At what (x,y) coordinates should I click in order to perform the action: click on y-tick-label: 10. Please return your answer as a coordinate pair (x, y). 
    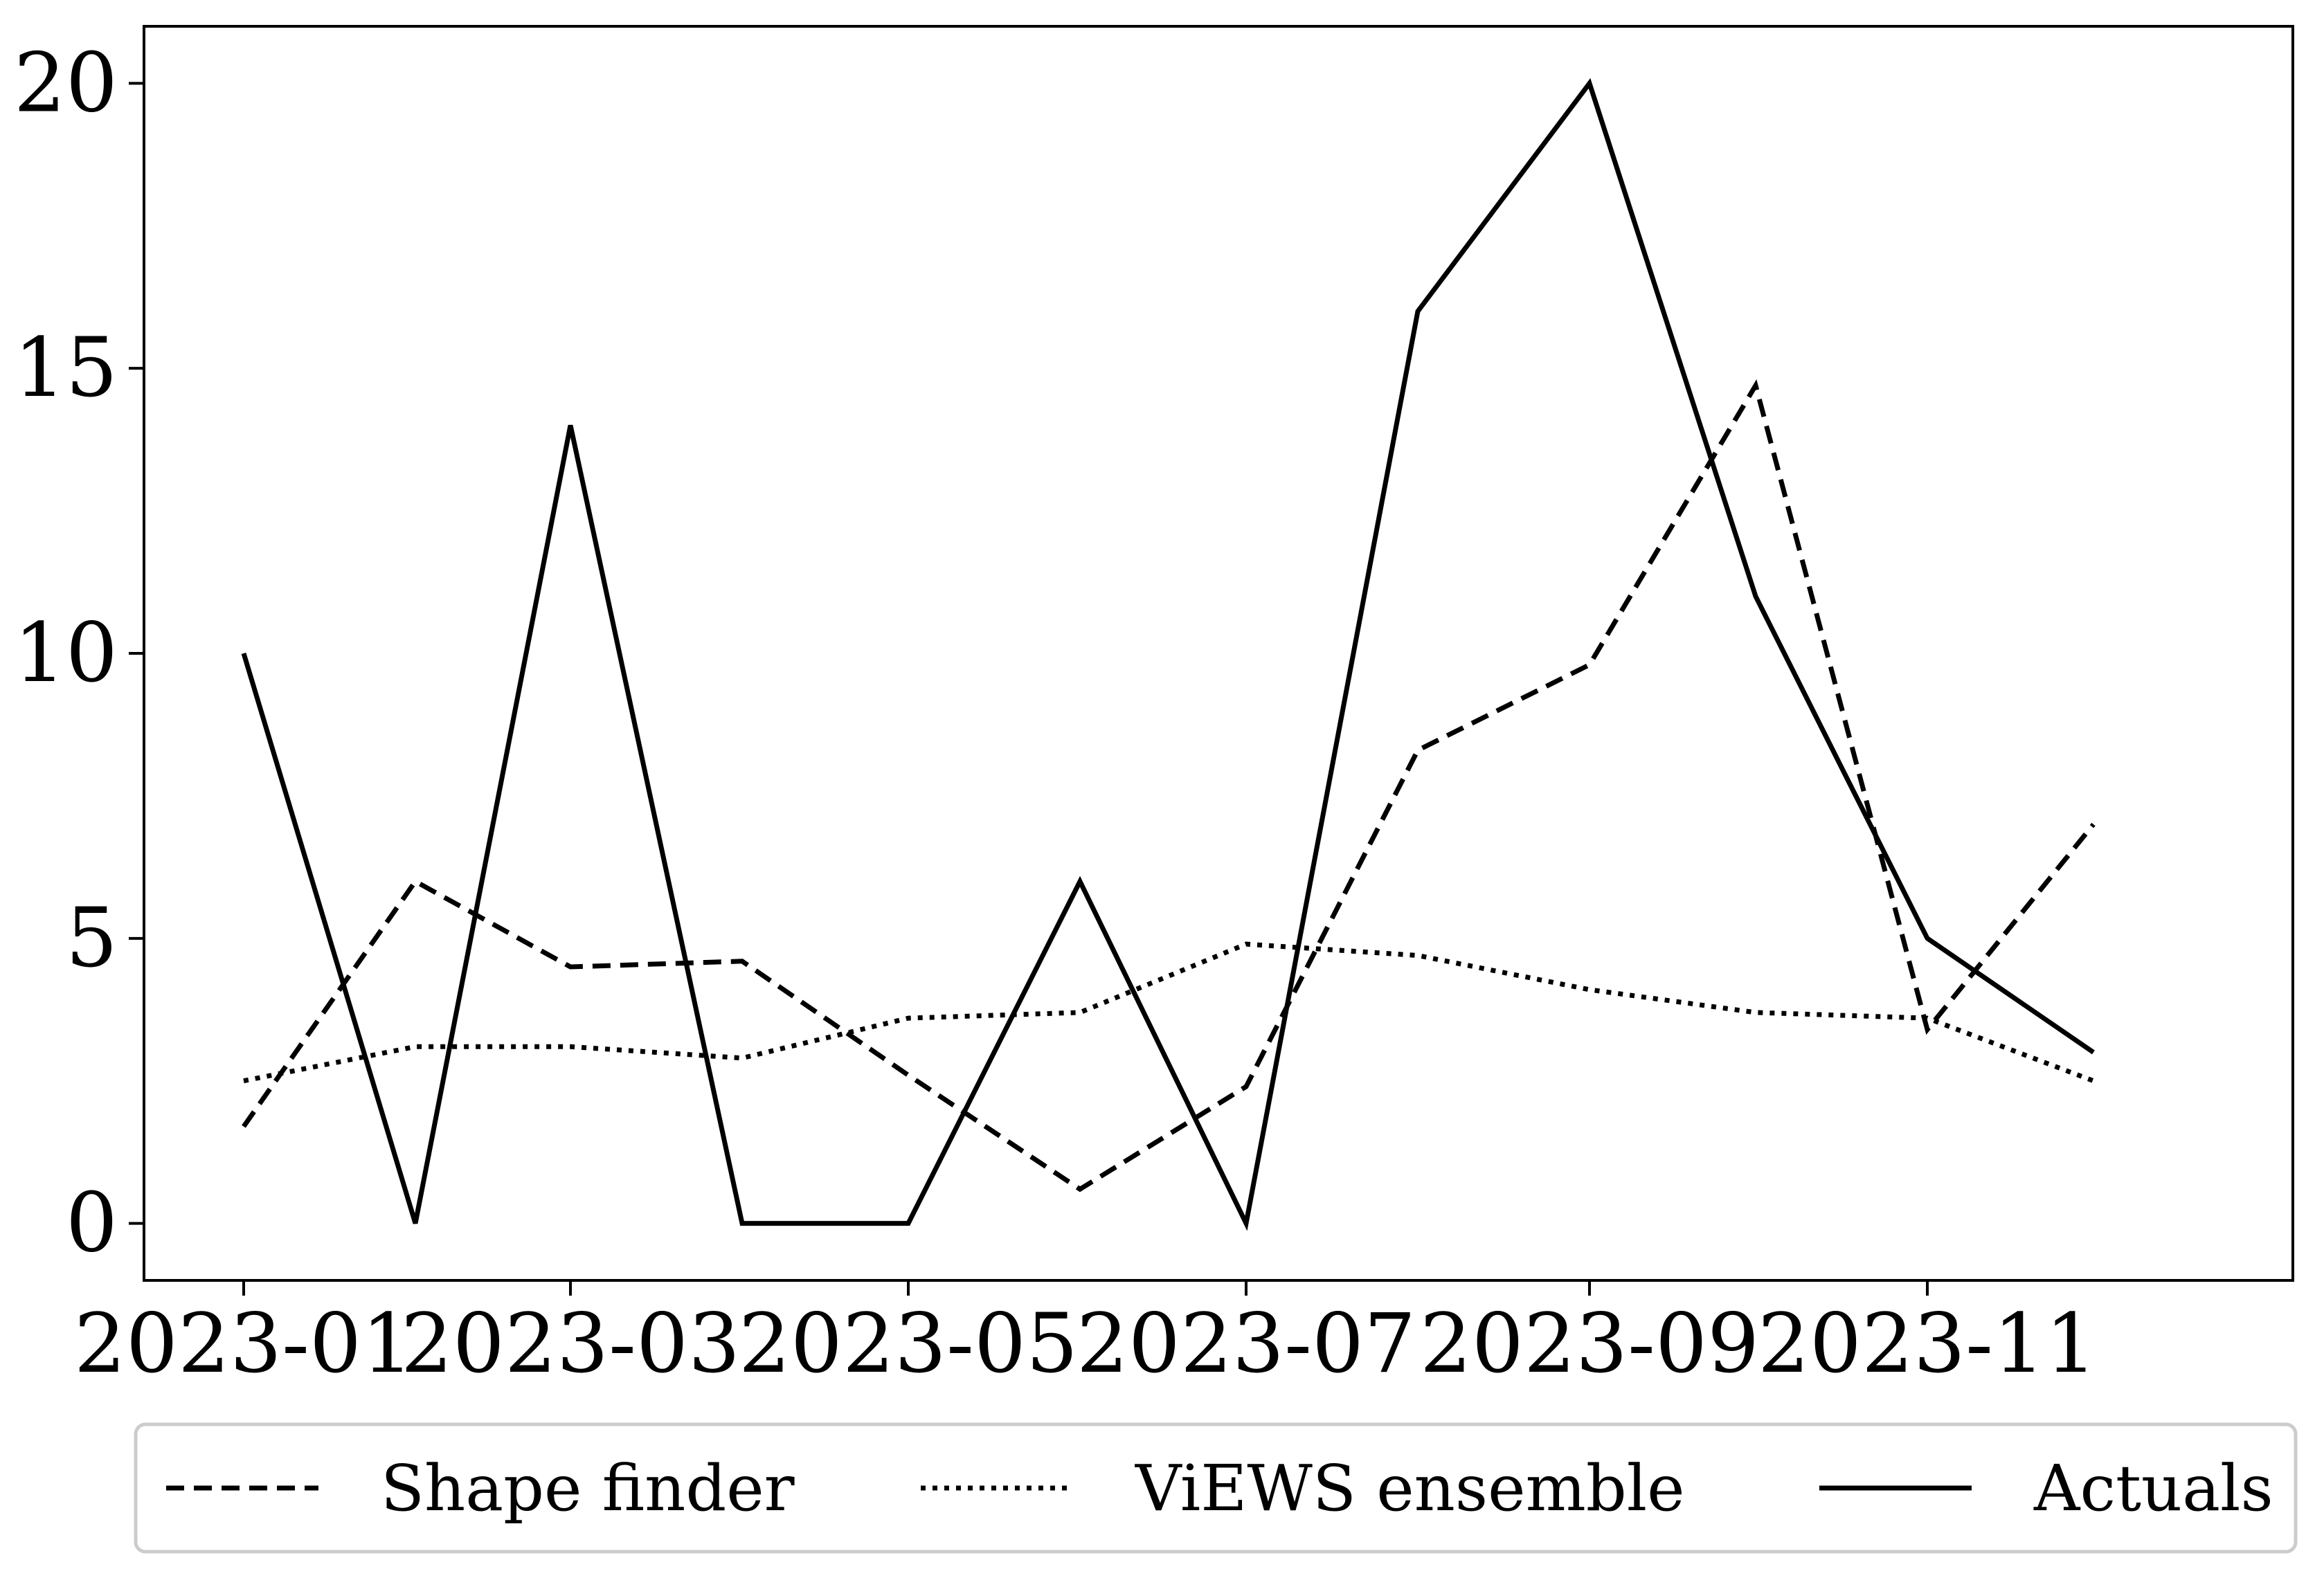
    Looking at the image, I should click on (66, 652).